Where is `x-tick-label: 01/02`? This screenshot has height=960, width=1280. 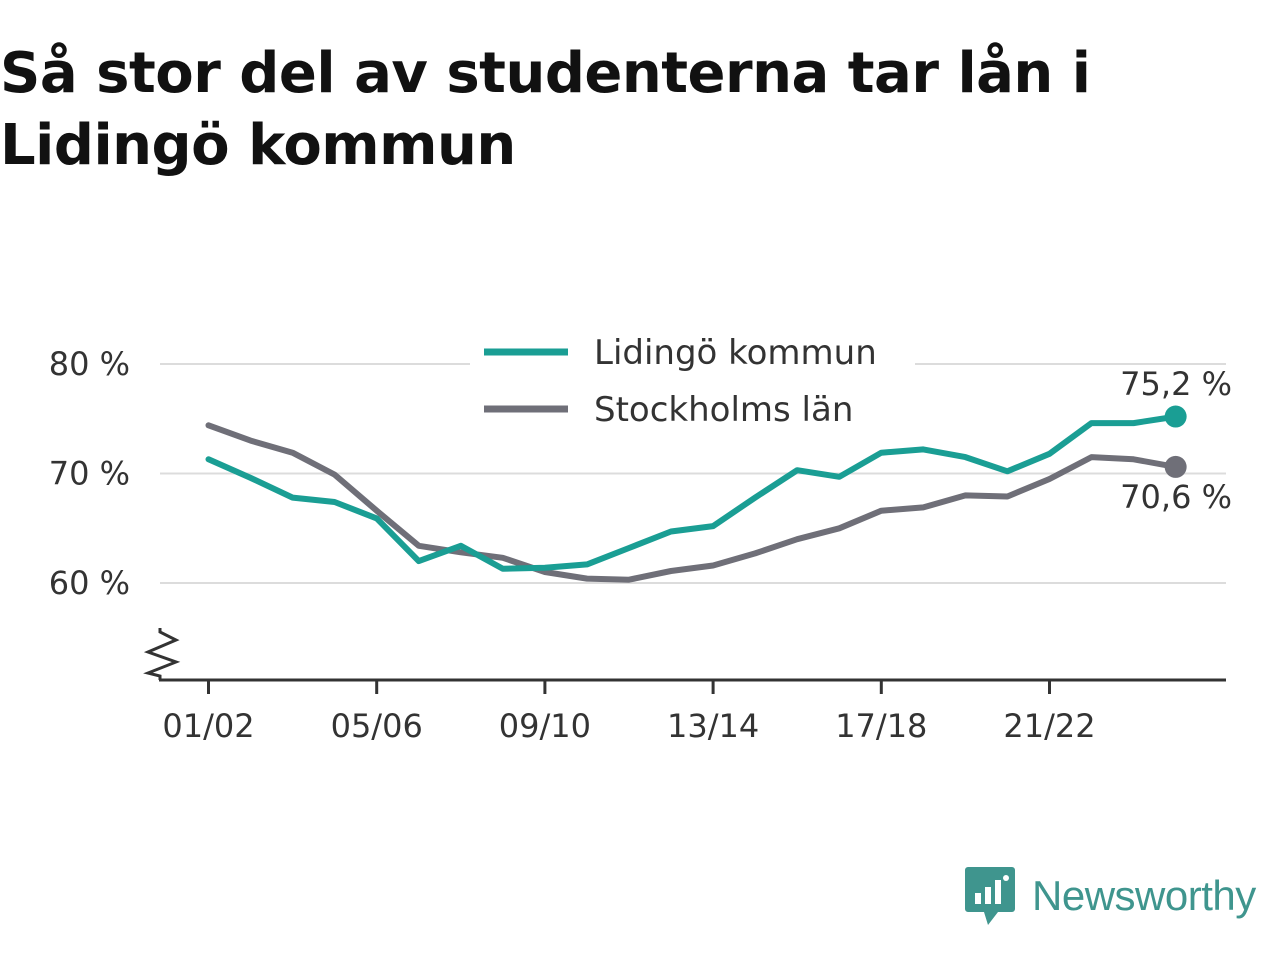
x-tick-label: 01/02 is located at coordinates (208, 726).